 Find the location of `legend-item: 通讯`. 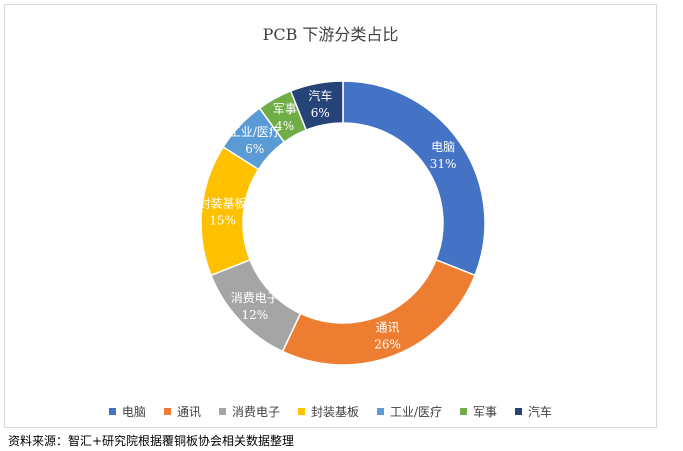

legend-item: 通讯 is located at coordinates (182, 411).